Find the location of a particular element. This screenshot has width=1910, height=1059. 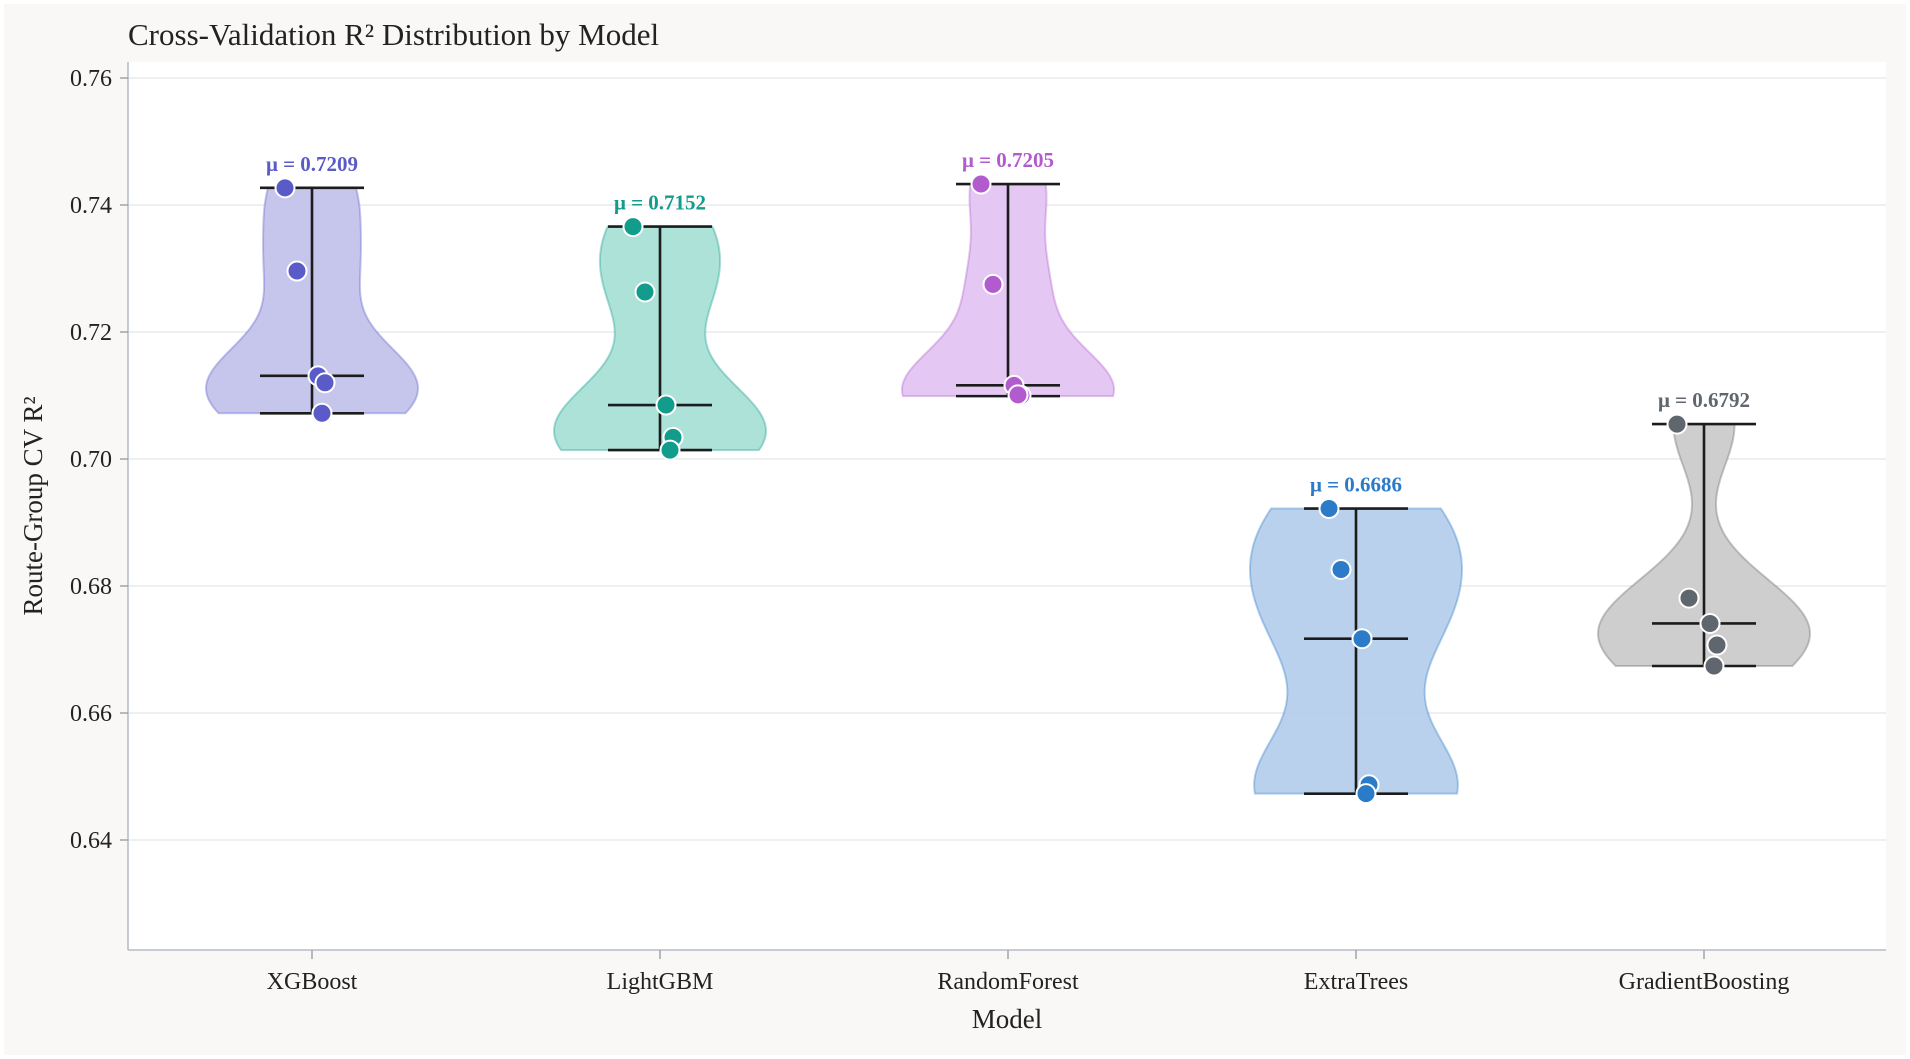

y-tick-label: 0.68 is located at coordinates (91, 587).